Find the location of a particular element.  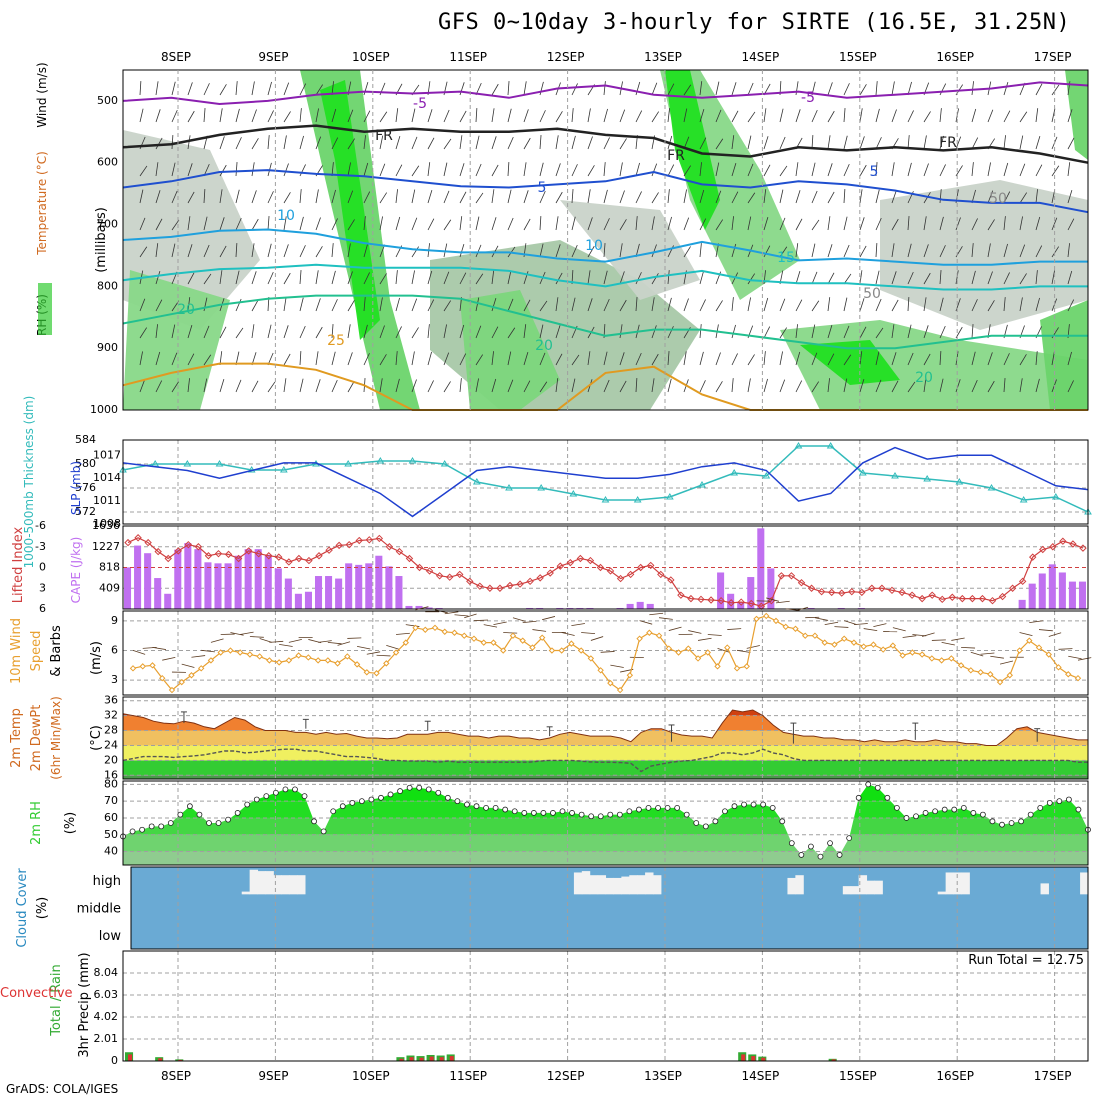

isotherm-line is located at coordinates (605, 144).